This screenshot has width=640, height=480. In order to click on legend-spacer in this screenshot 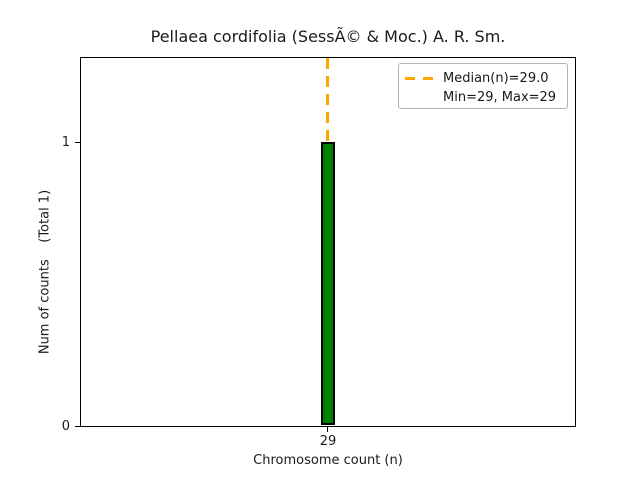, I will do `click(419, 97)`.